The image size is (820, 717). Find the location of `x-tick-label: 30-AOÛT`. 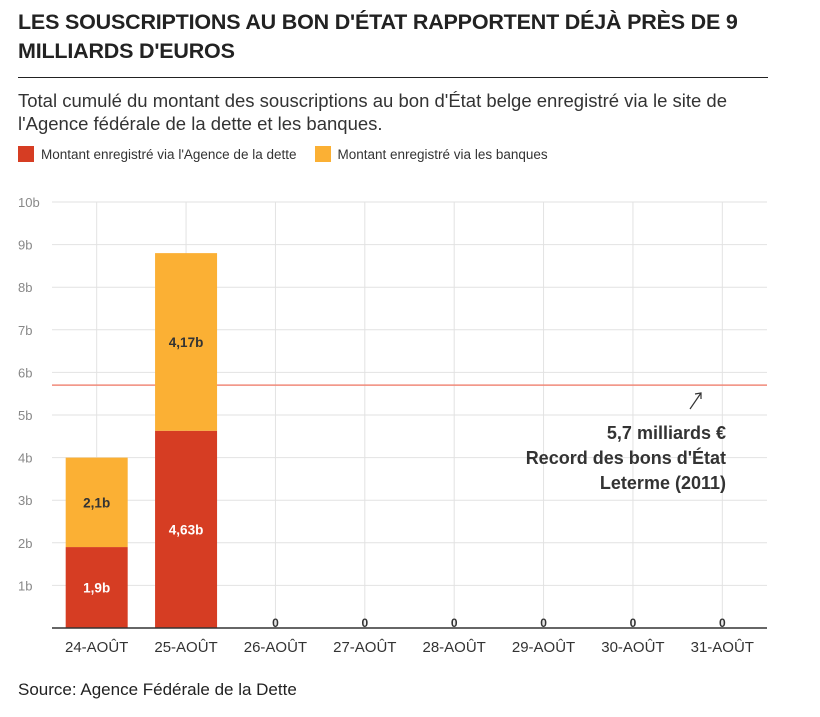

x-tick-label: 30-AOÛT is located at coordinates (632, 647).